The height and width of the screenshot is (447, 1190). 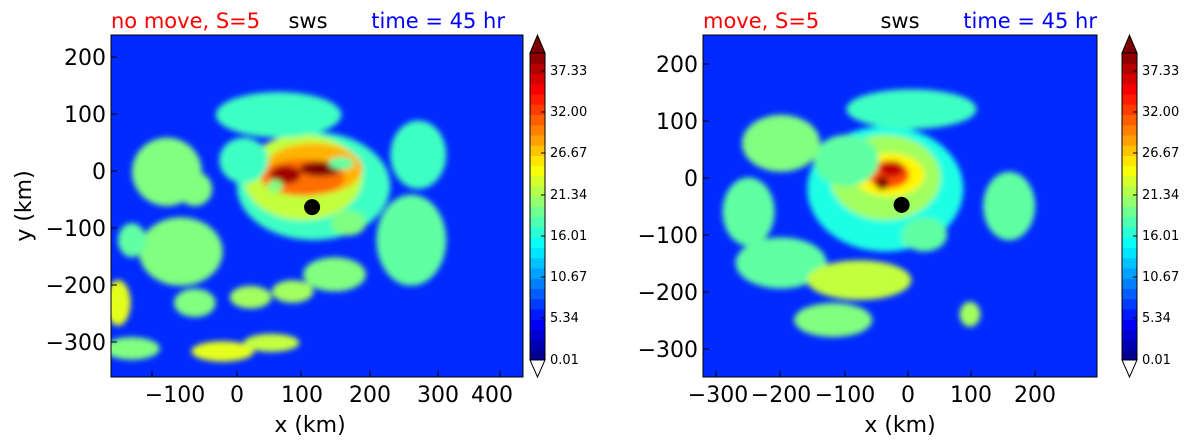 What do you see at coordinates (761, 21) in the screenshot?
I see `panel-title-left: move, S=5` at bounding box center [761, 21].